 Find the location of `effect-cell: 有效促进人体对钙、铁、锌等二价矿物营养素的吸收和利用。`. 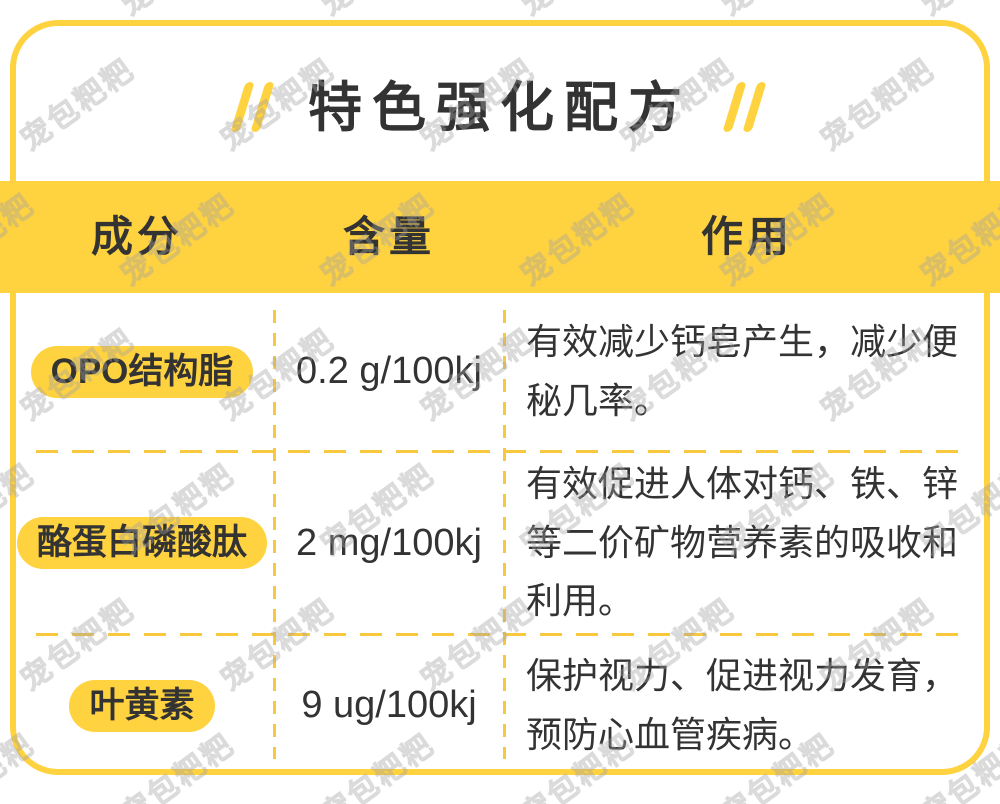

effect-cell: 有效促进人体对钙、铁、锌等二价矿物营养素的吸收和利用。 is located at coordinates (742, 542).